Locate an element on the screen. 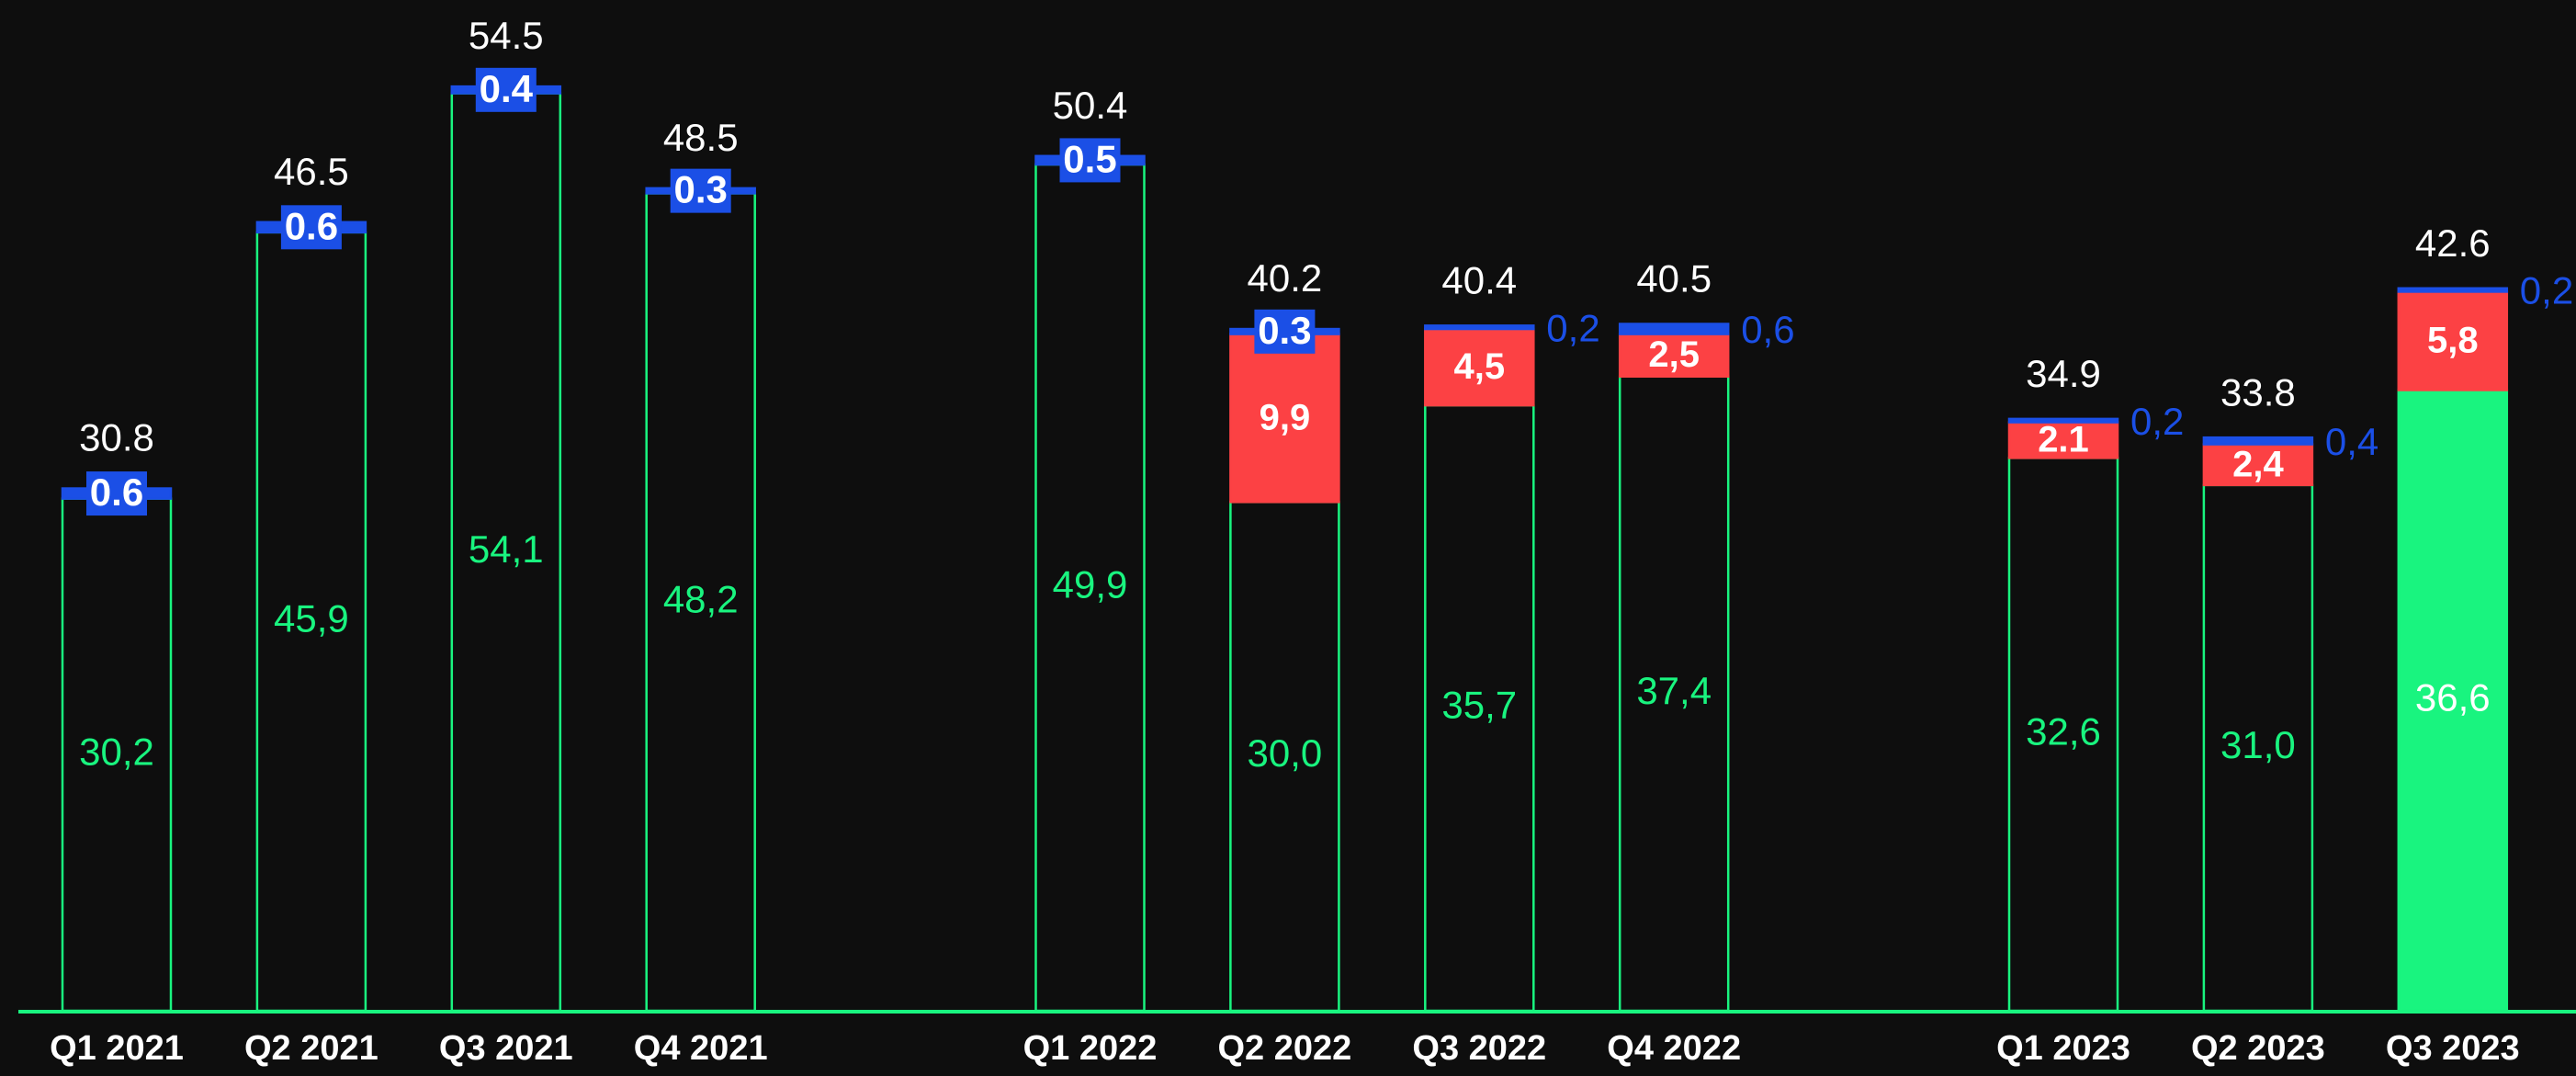 This screenshot has width=2576, height=1076. segment-label: 2.1 is located at coordinates (2063, 440).